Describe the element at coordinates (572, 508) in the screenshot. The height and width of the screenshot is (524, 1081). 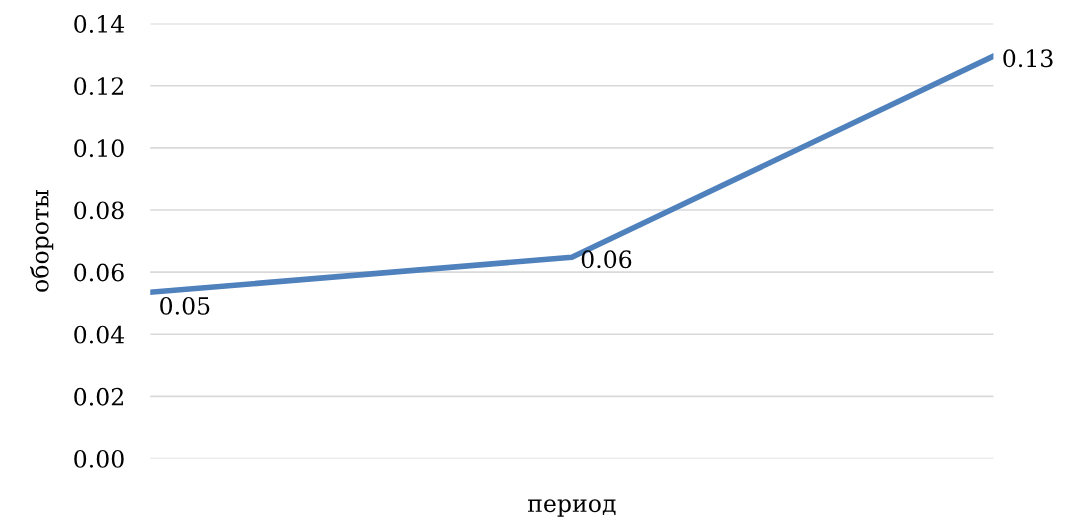
I see `x-axis-title: период` at that location.